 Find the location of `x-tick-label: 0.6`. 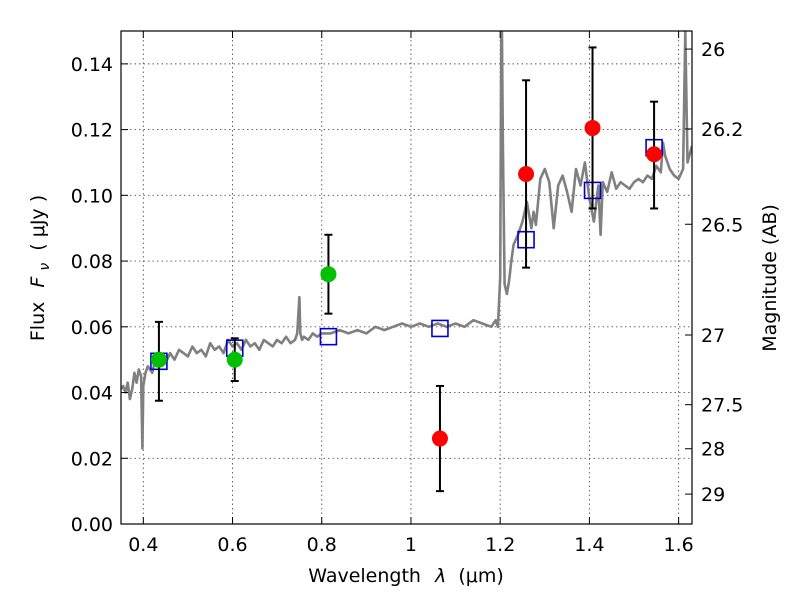

x-tick-label: 0.6 is located at coordinates (232, 545).